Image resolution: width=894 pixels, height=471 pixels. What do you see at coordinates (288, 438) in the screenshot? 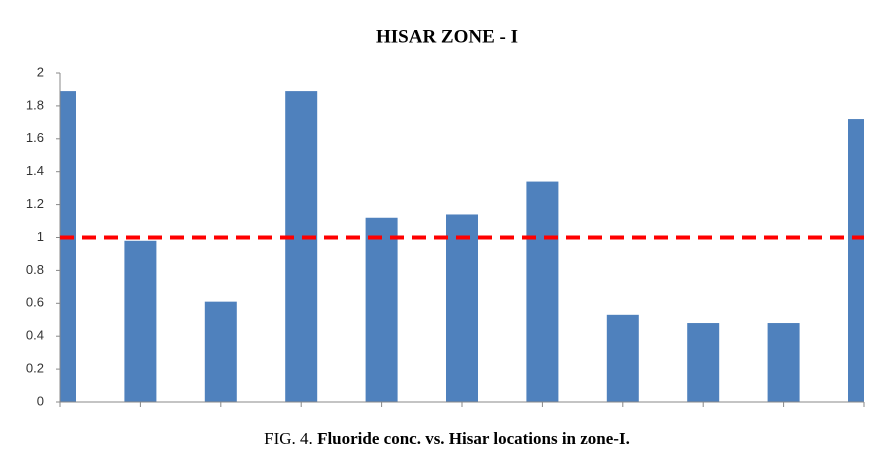
I see `caption-label: FIG. 4.` at bounding box center [288, 438].